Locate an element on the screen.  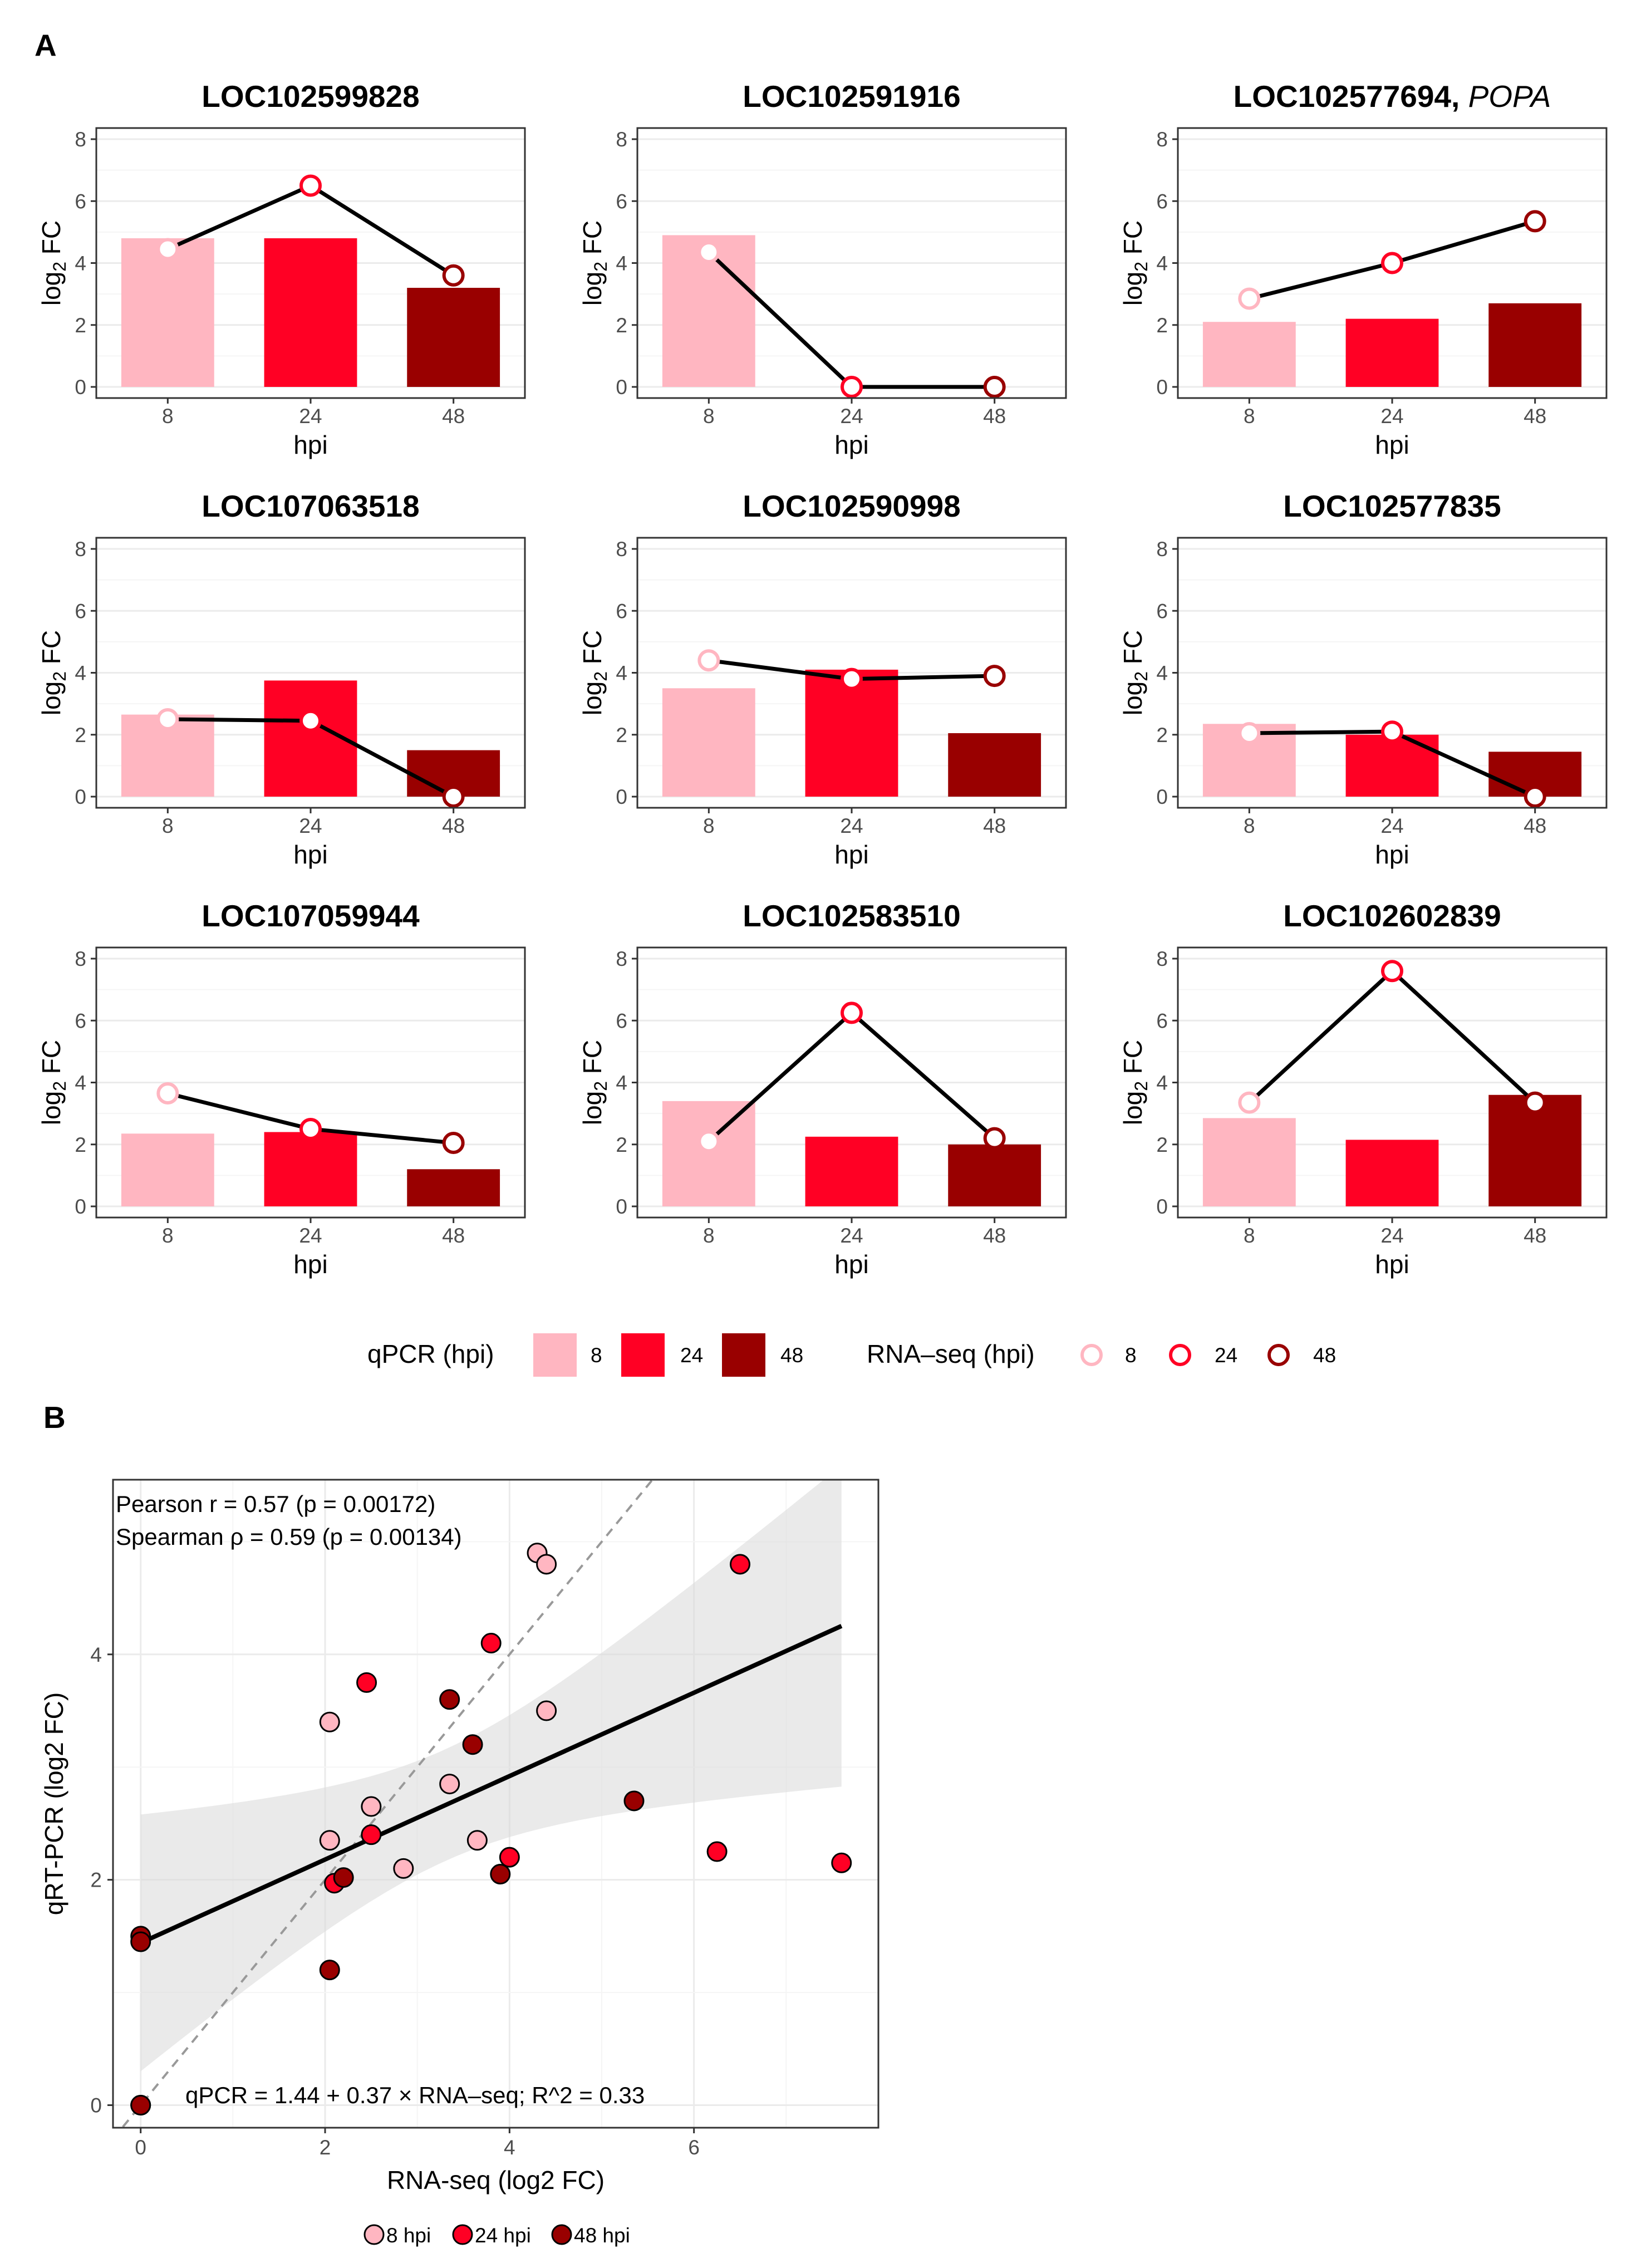
panel-title: LOC107059944 is located at coordinates (311, 916).